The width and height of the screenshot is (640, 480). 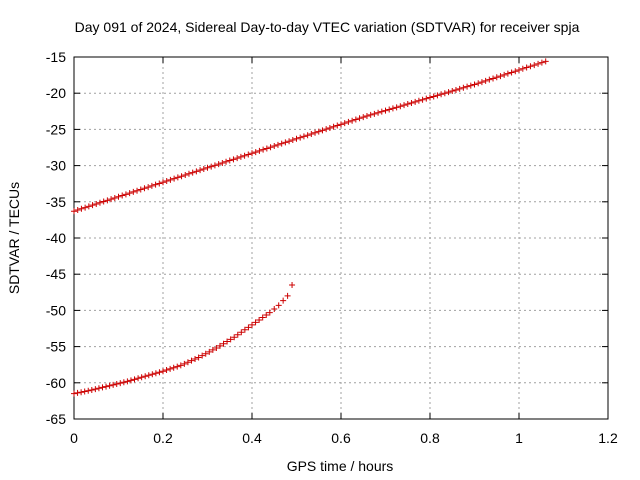 What do you see at coordinates (56, 383) in the screenshot?
I see `y-tick-label: -60` at bounding box center [56, 383].